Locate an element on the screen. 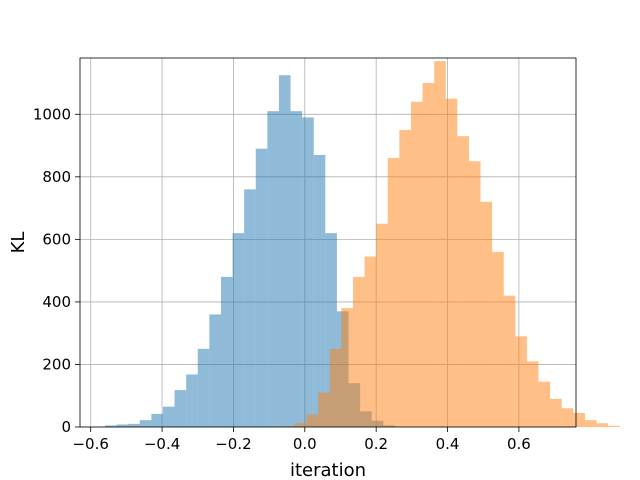 The image size is (640, 480). y-axis-label: KL is located at coordinates (18, 243).